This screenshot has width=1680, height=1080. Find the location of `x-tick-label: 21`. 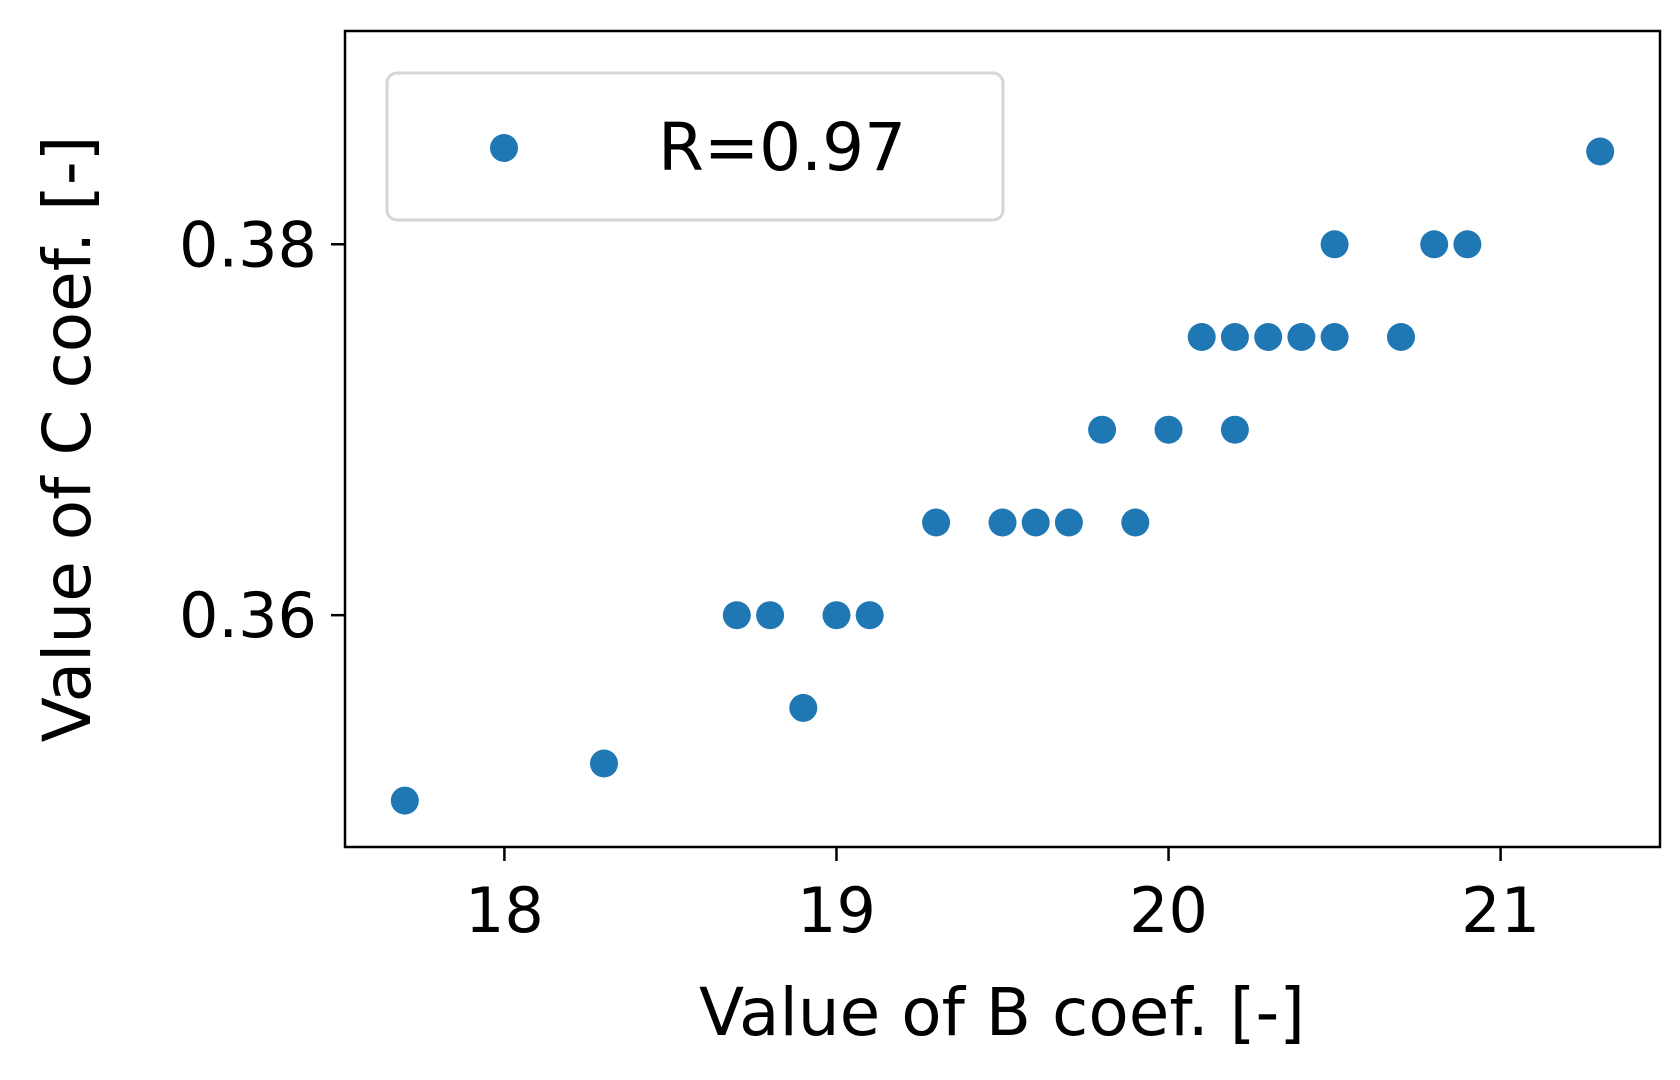

x-tick-label: 21 is located at coordinates (1500, 910).